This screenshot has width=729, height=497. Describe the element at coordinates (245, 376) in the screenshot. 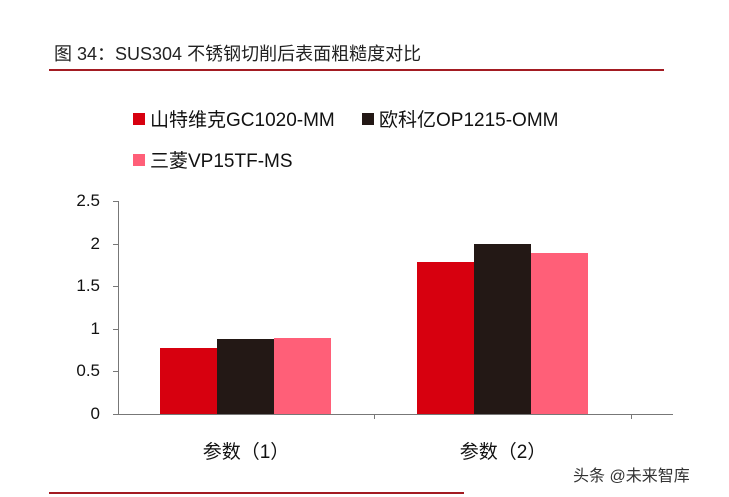

I see `bar-okey-param1` at that location.